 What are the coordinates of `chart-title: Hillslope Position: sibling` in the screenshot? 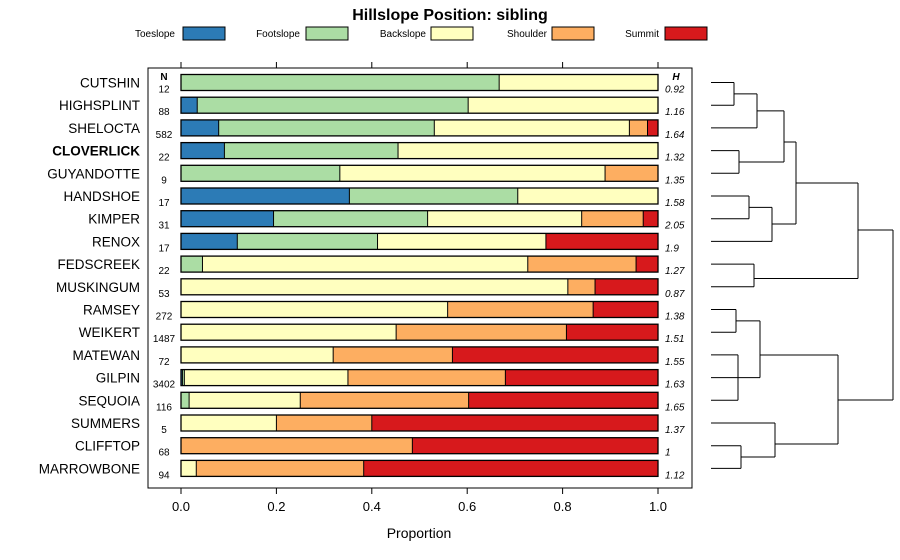 It's located at (450, 15).